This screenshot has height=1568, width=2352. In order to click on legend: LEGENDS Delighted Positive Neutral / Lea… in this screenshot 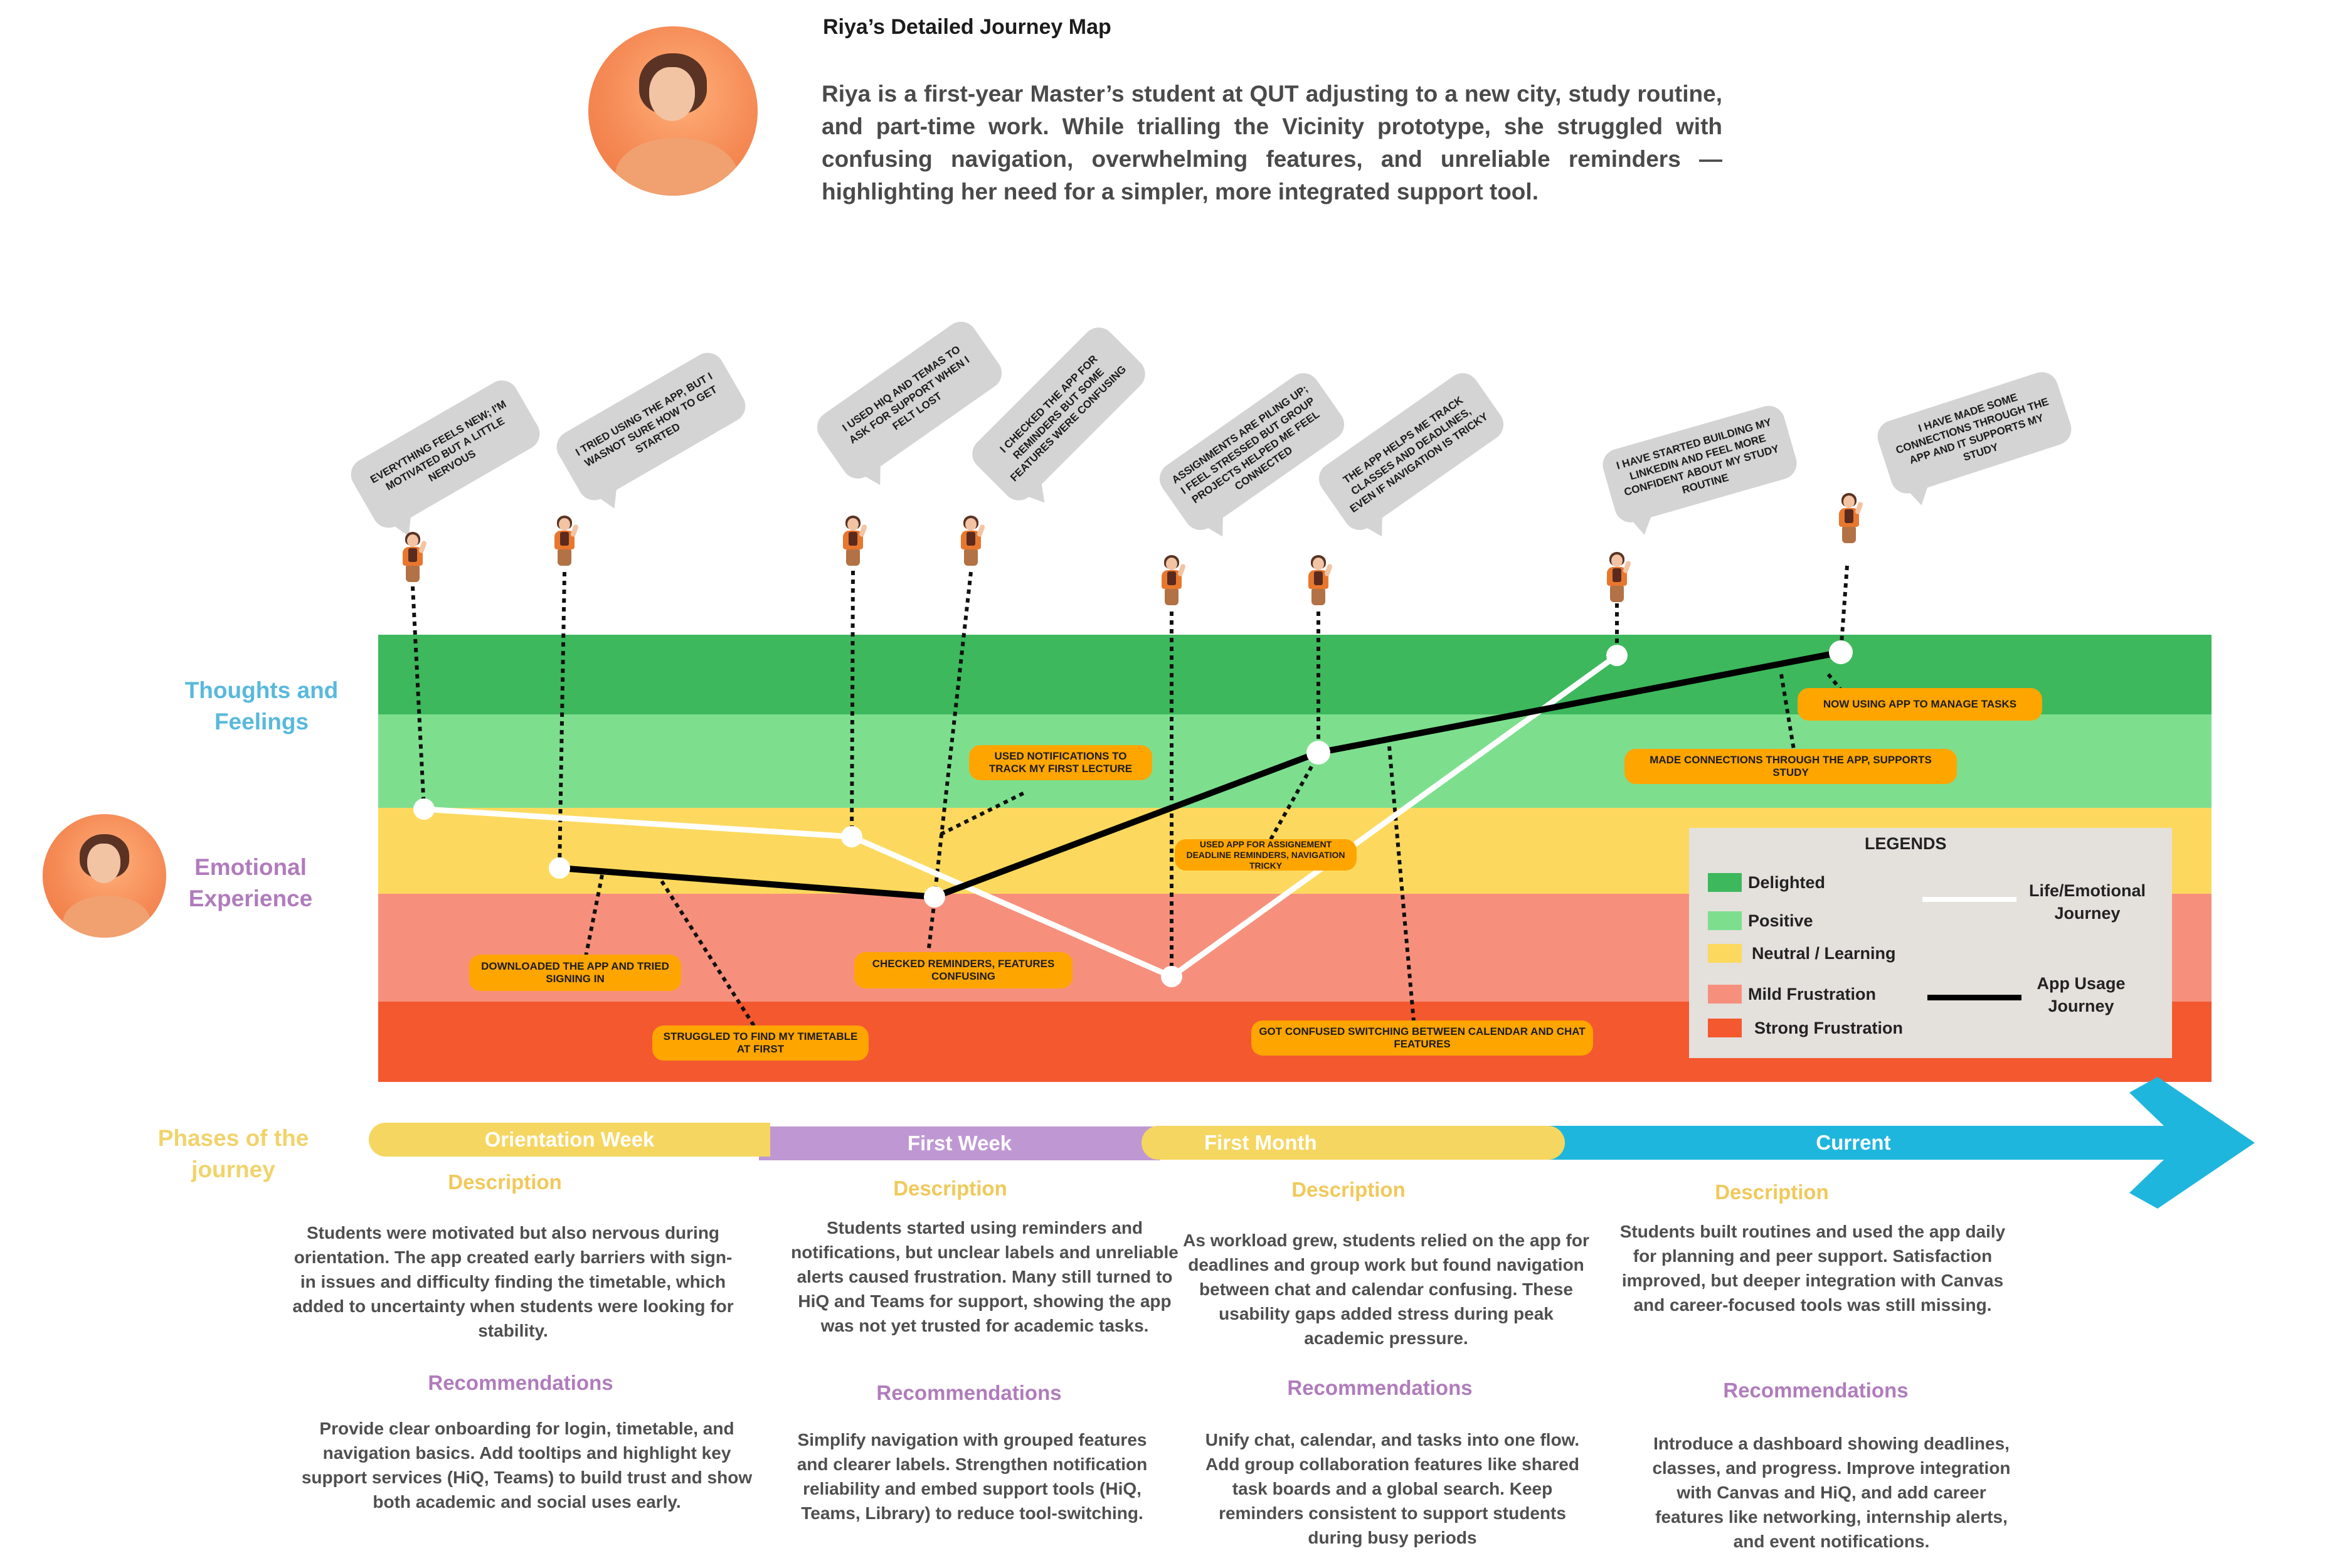, I will do `click(1931, 943)`.